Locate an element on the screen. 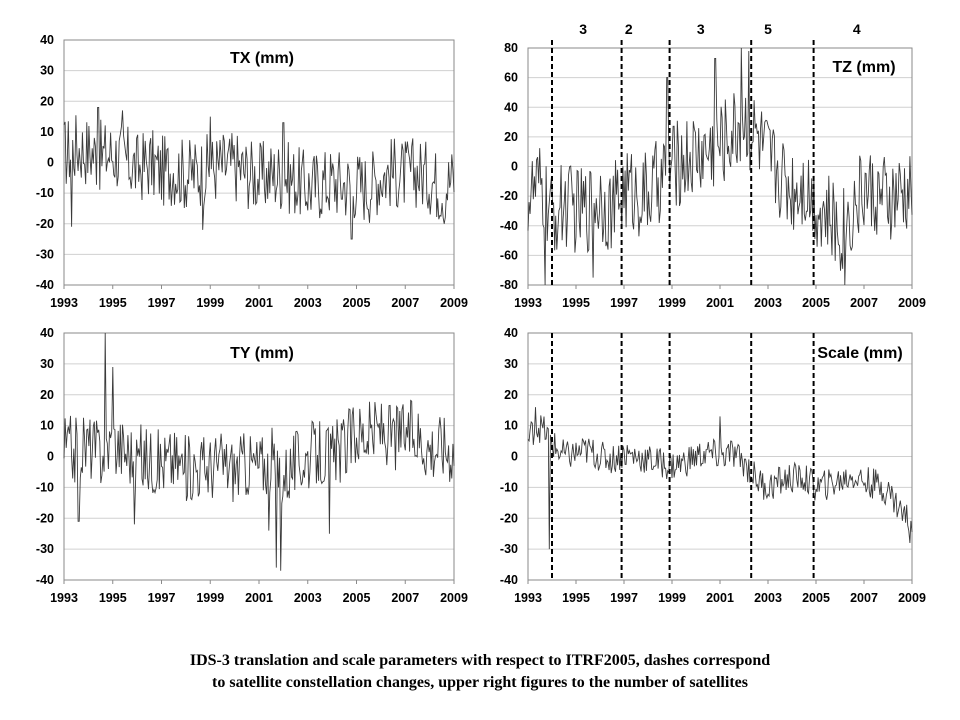 This screenshot has width=960, height=720. panel-title: TY (mm) is located at coordinates (262, 353).